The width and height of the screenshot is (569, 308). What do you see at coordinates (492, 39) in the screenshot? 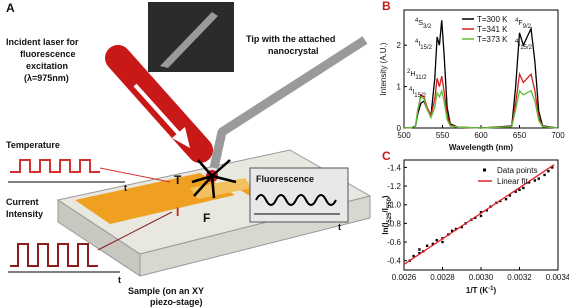
I see `legend-label: T=373 K` at bounding box center [492, 39].